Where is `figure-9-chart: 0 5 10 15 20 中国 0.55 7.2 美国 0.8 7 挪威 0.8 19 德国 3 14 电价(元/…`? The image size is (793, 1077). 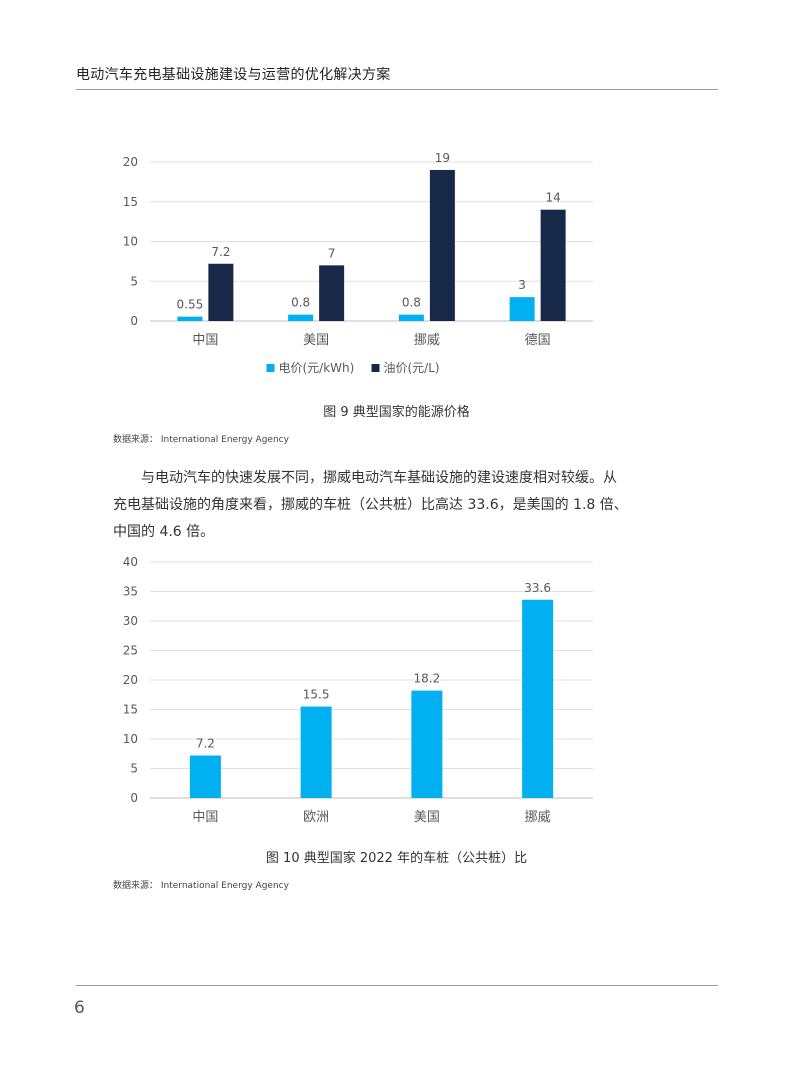
figure-9-chart: 0 5 10 15 20 中国 0.55 7.2 美国 0.8 7 挪威 0.8 19 德国 3 14 电价(元/… is located at coordinates (358, 263).